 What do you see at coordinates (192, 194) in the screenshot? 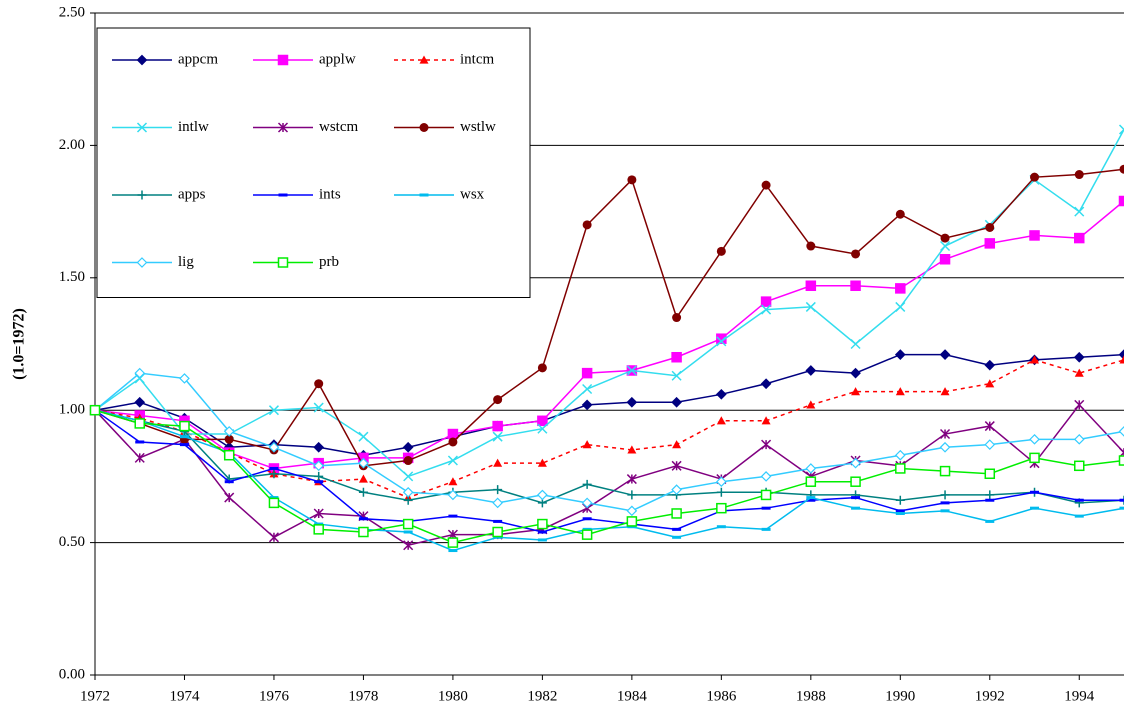
I see `legend-label: apps` at bounding box center [192, 194].